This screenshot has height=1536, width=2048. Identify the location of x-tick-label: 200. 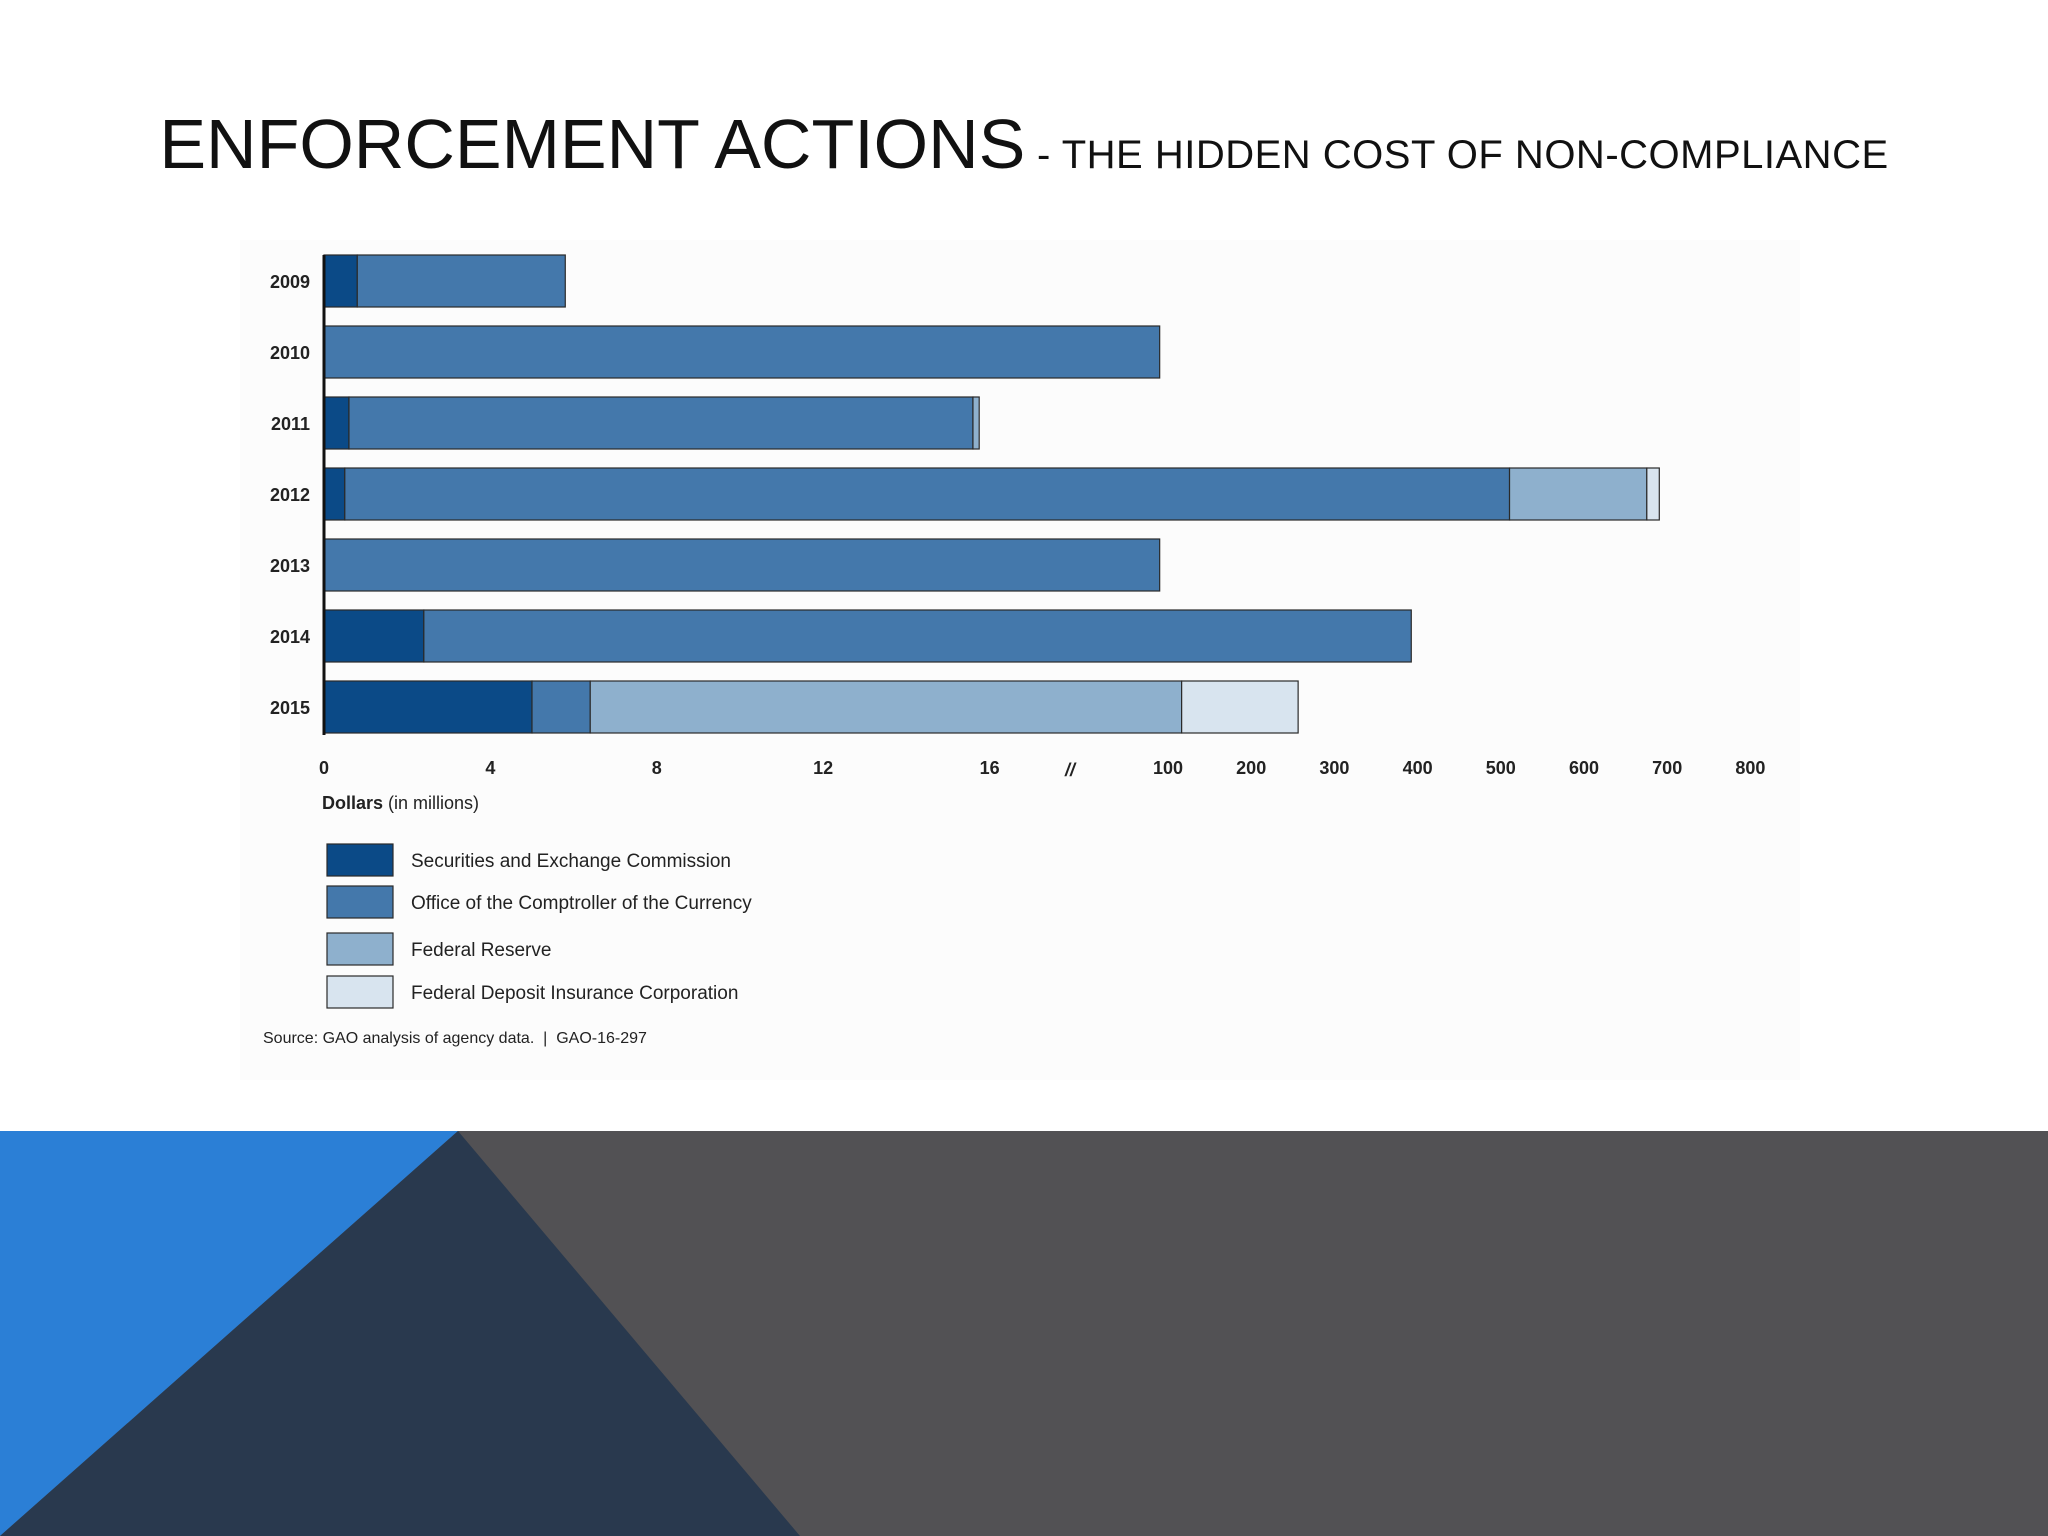
(1251, 768).